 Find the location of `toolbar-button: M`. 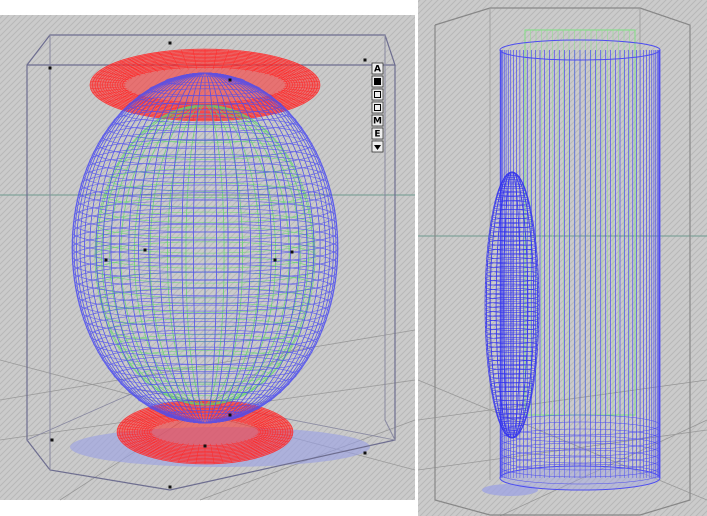

toolbar-button: M is located at coordinates (377, 120).